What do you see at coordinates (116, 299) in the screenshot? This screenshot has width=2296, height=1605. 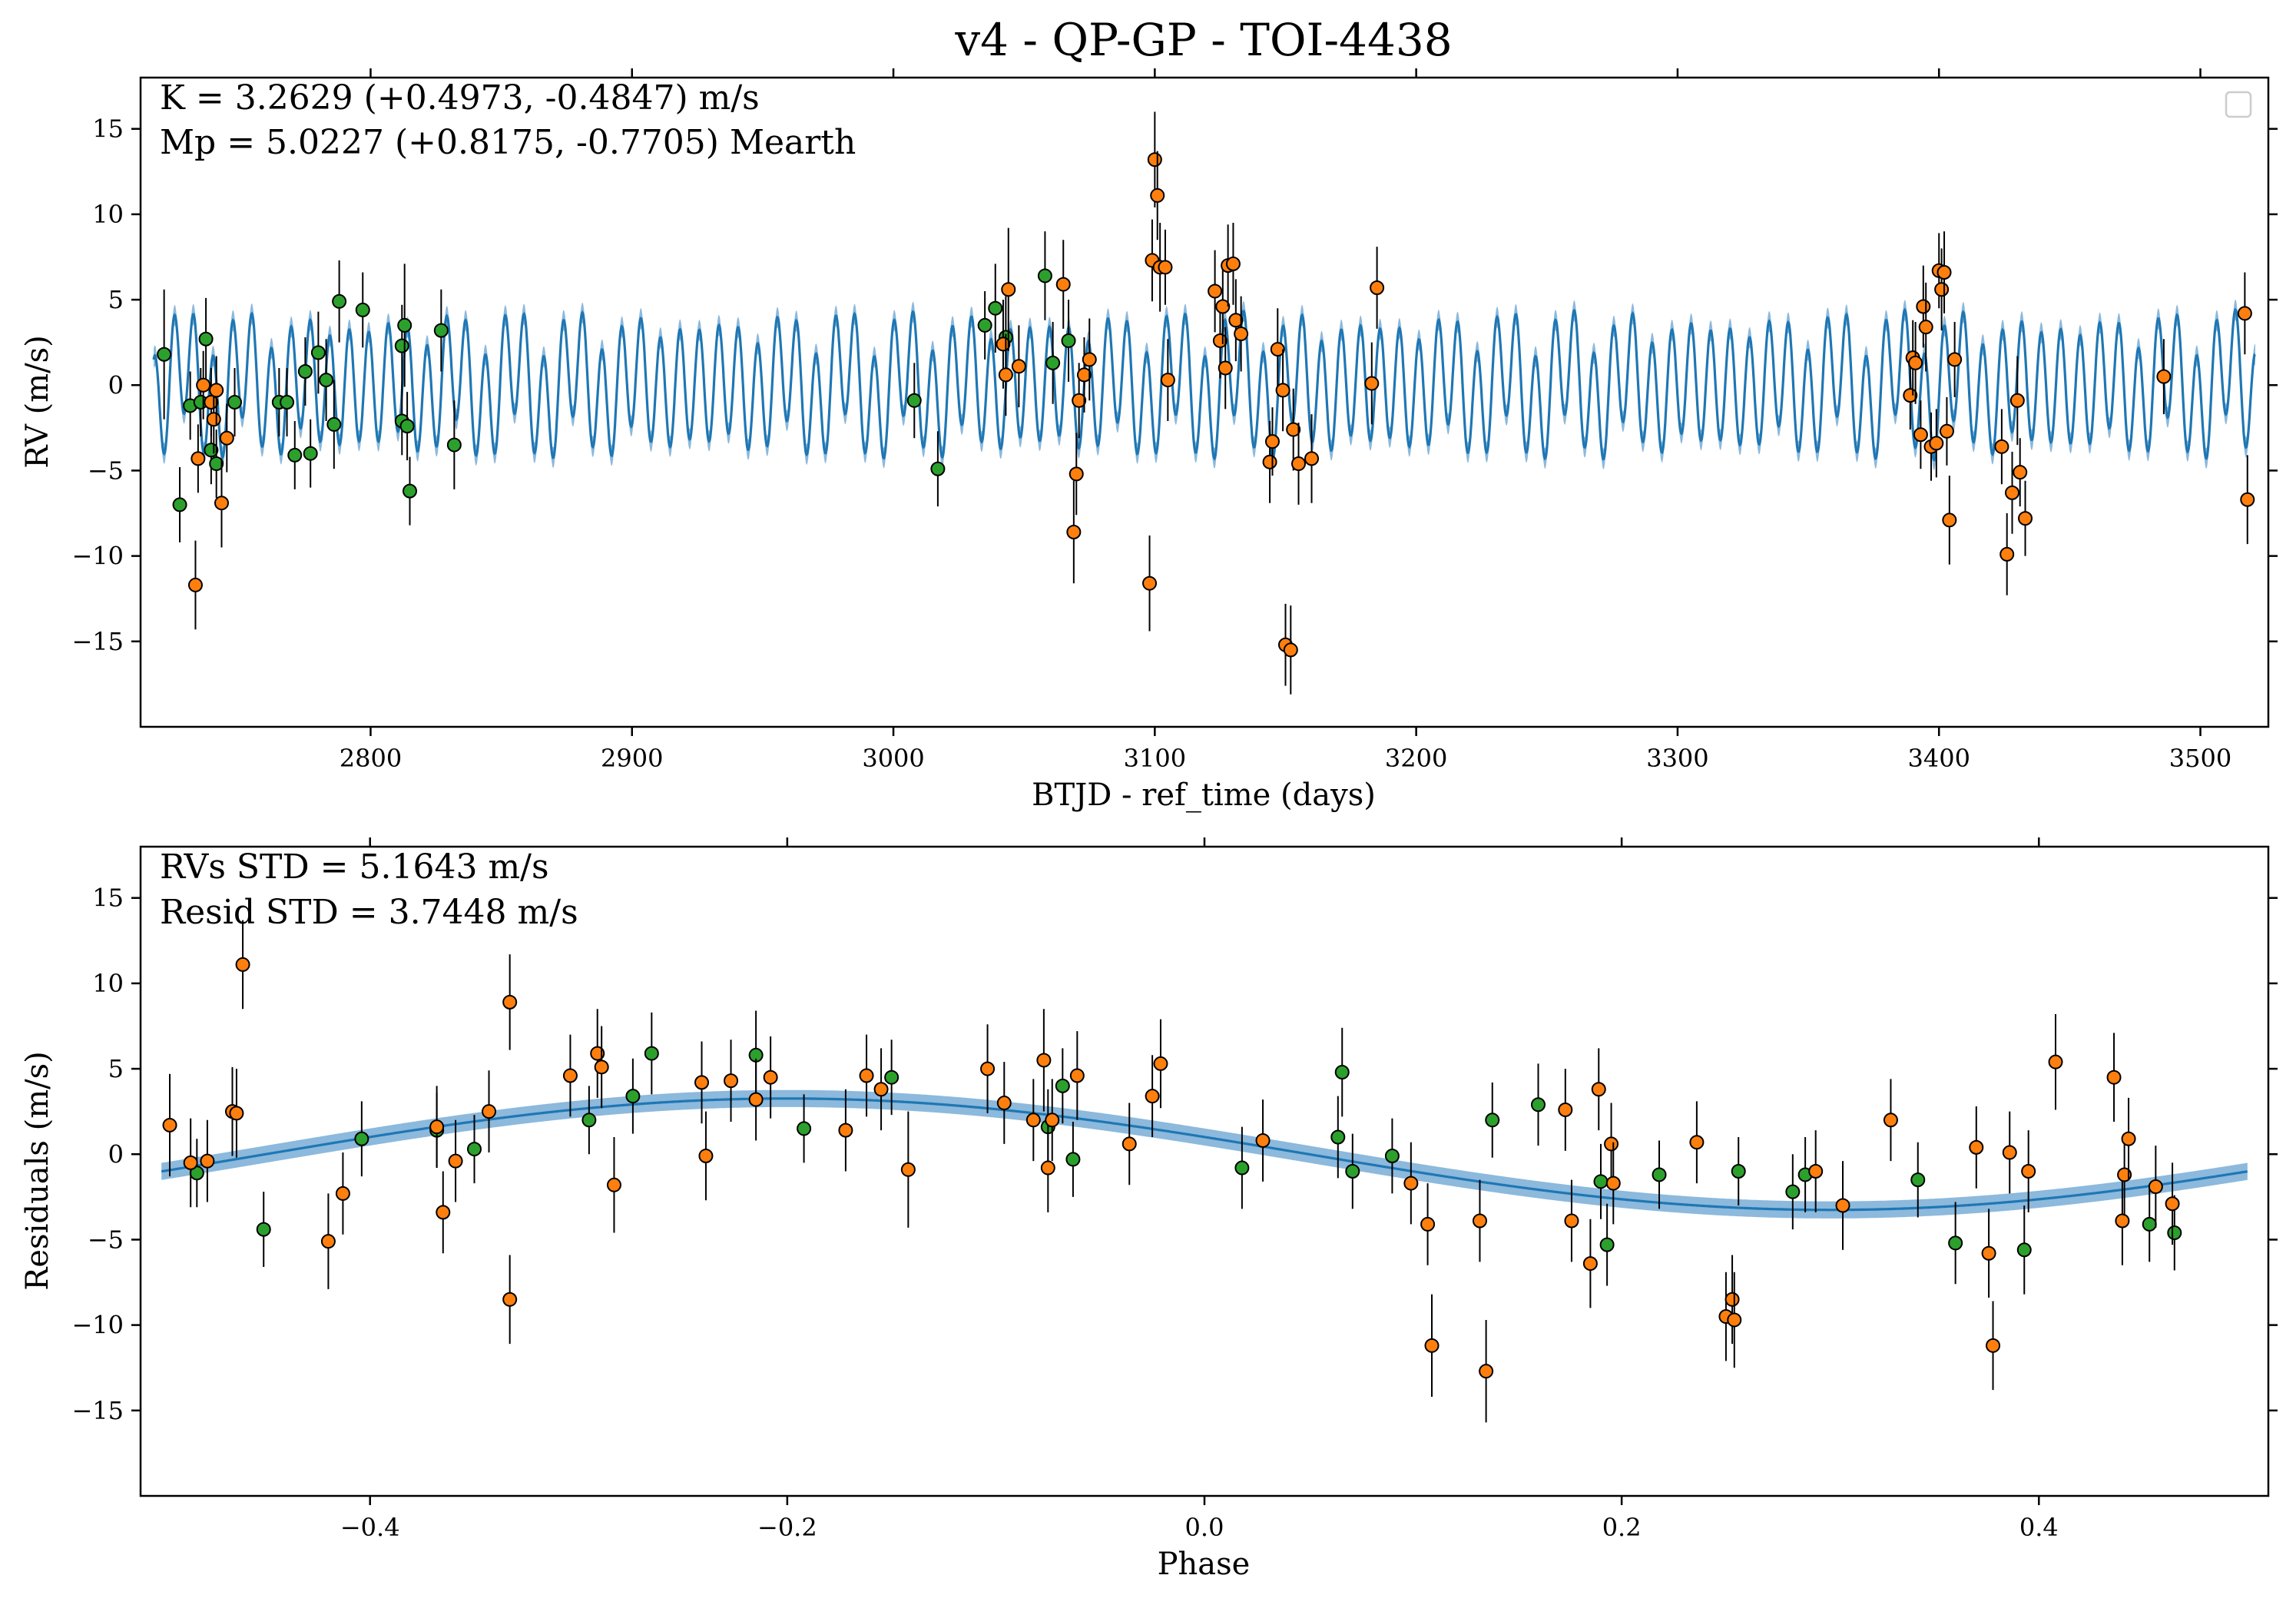 I see `rv-ytick-label: 5` at bounding box center [116, 299].